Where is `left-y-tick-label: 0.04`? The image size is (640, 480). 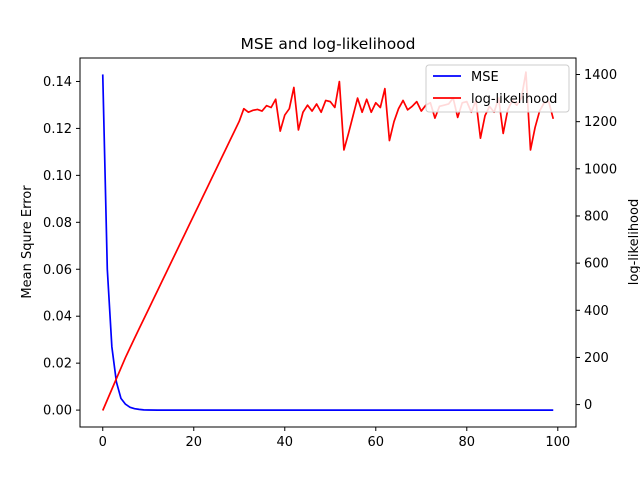
left-y-tick-label: 0.04 is located at coordinates (57, 317).